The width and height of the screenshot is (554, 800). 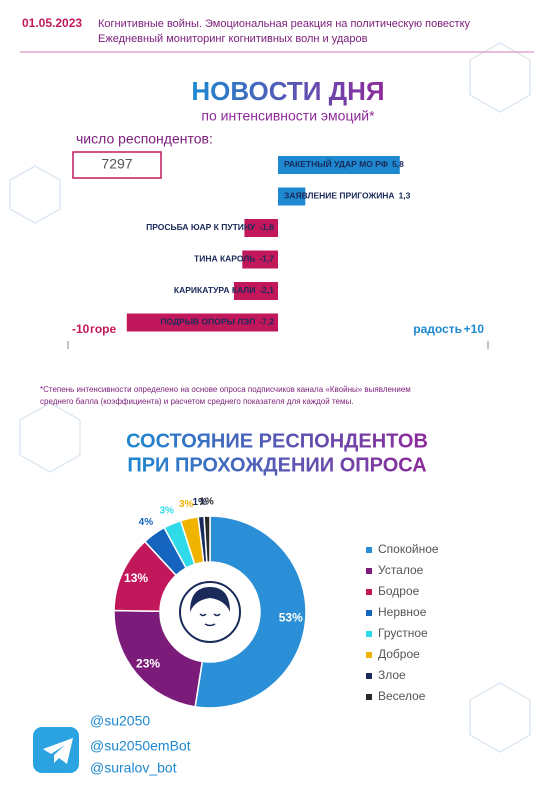 What do you see at coordinates (403, 633) in the screenshot?
I see `legend-label: Грустное` at bounding box center [403, 633].